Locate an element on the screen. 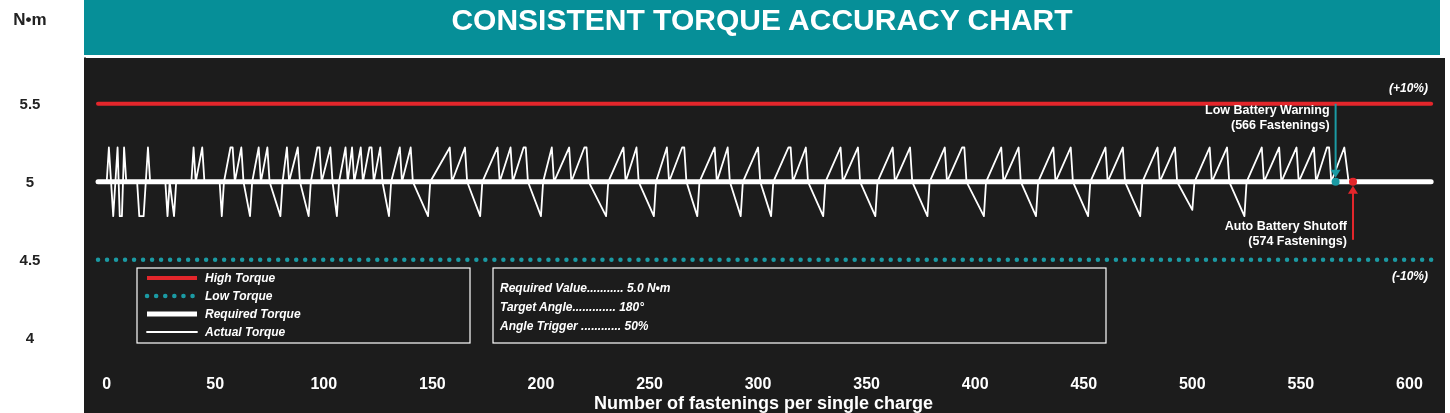 Image resolution: width=1450 pixels, height=413 pixels. x-tick-label: 400 is located at coordinates (975, 383).